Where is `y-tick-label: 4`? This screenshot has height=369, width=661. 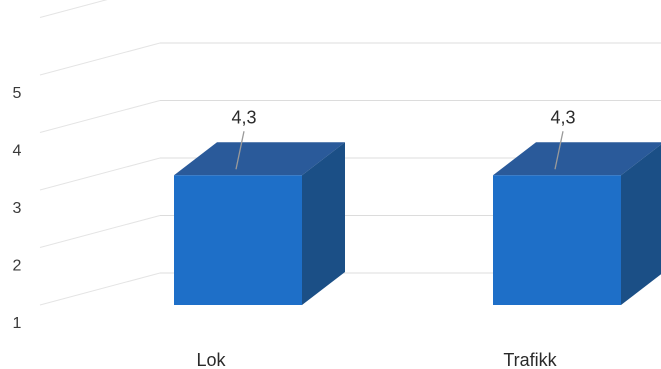
y-tick-label: 4 is located at coordinates (17, 151).